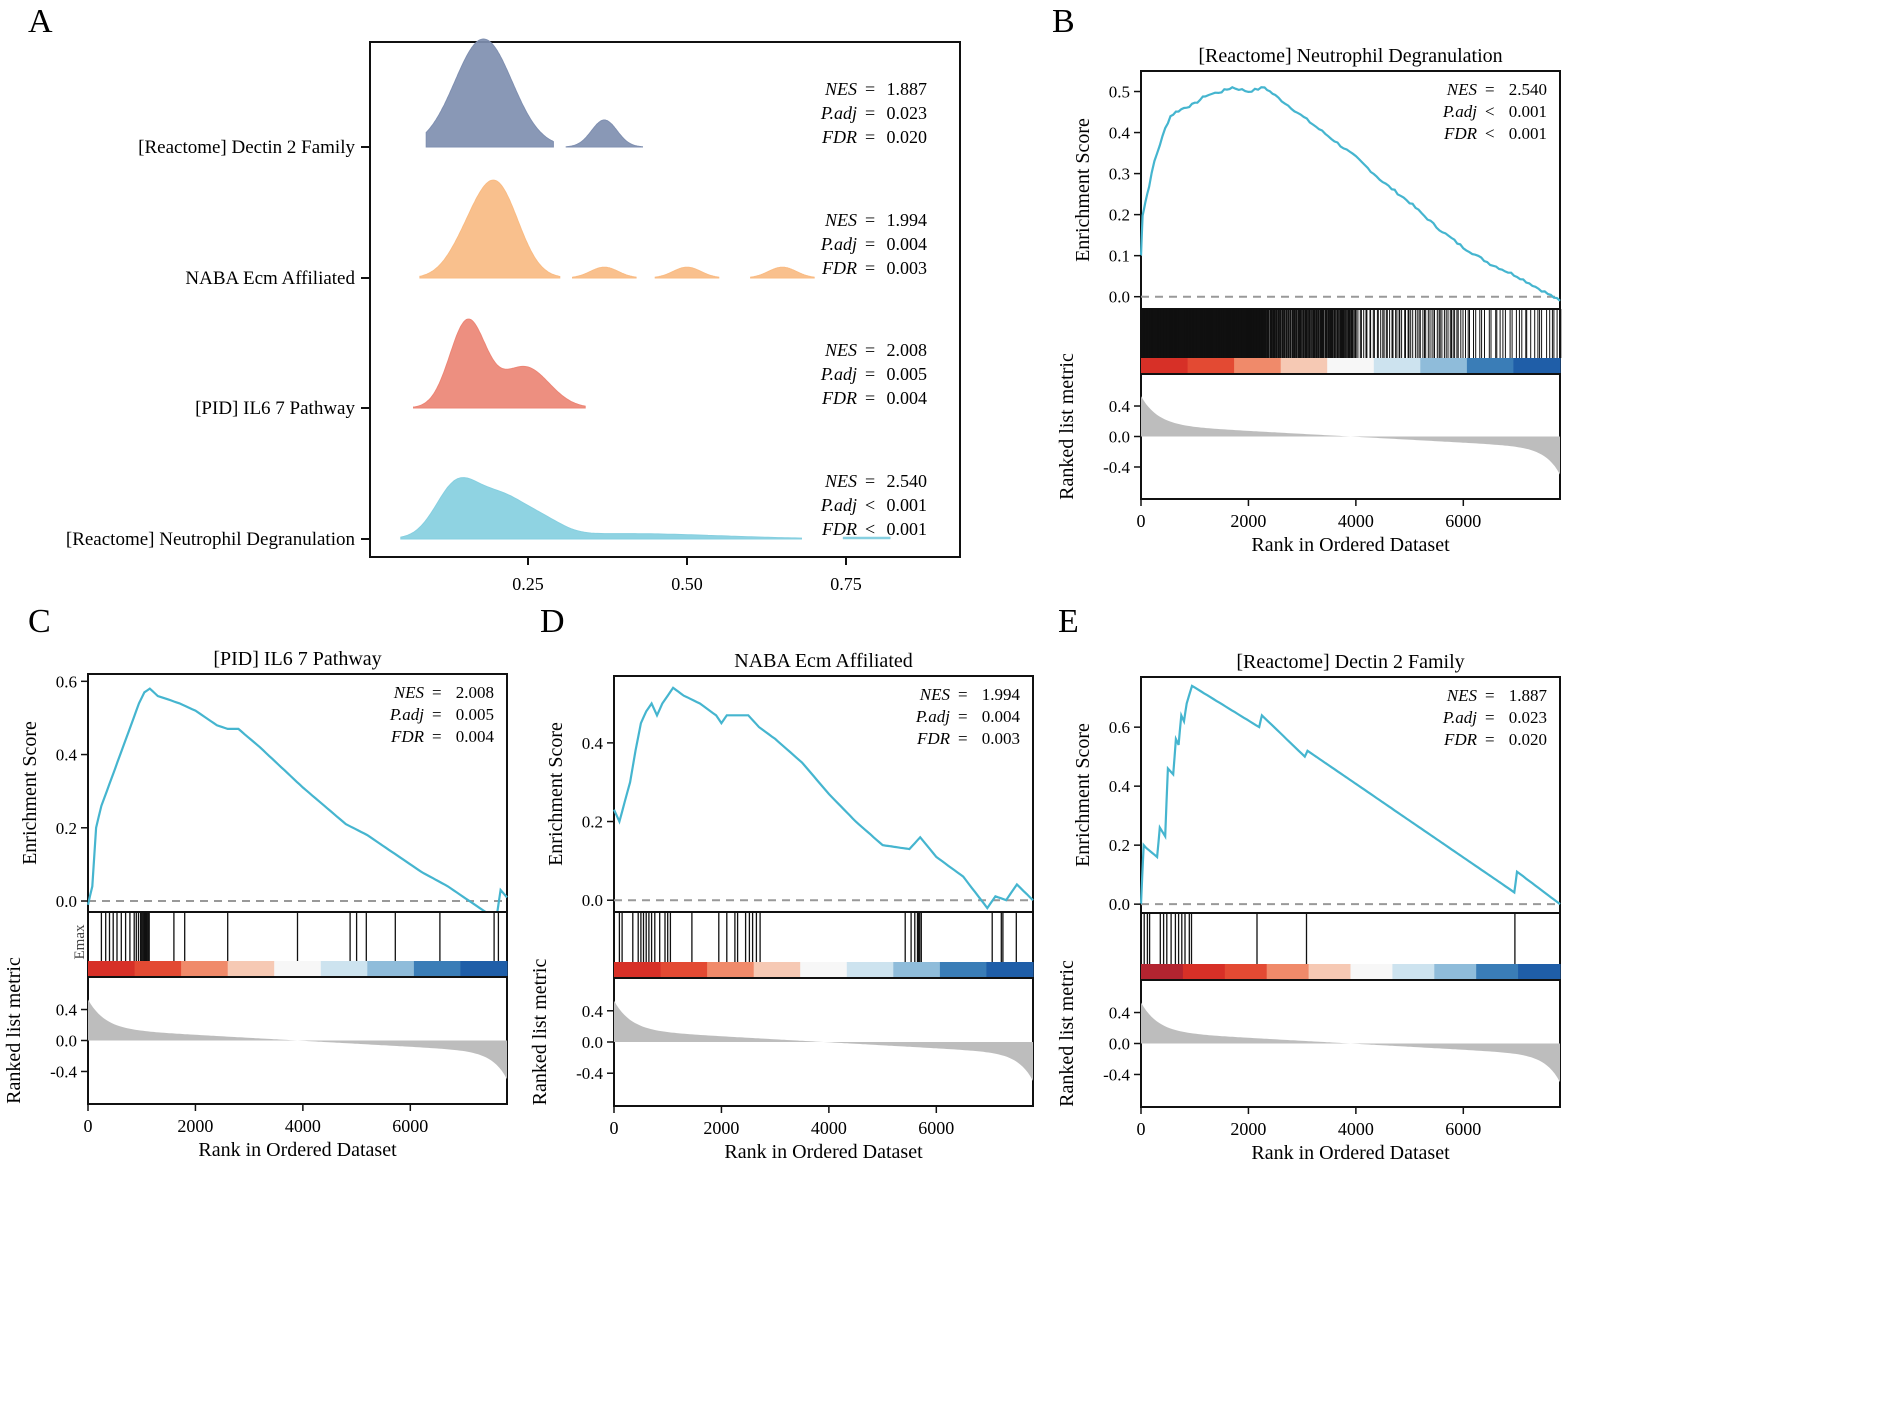 The image size is (1902, 1419). I want to click on gsea-stat-value: 0.005, so click(475, 714).